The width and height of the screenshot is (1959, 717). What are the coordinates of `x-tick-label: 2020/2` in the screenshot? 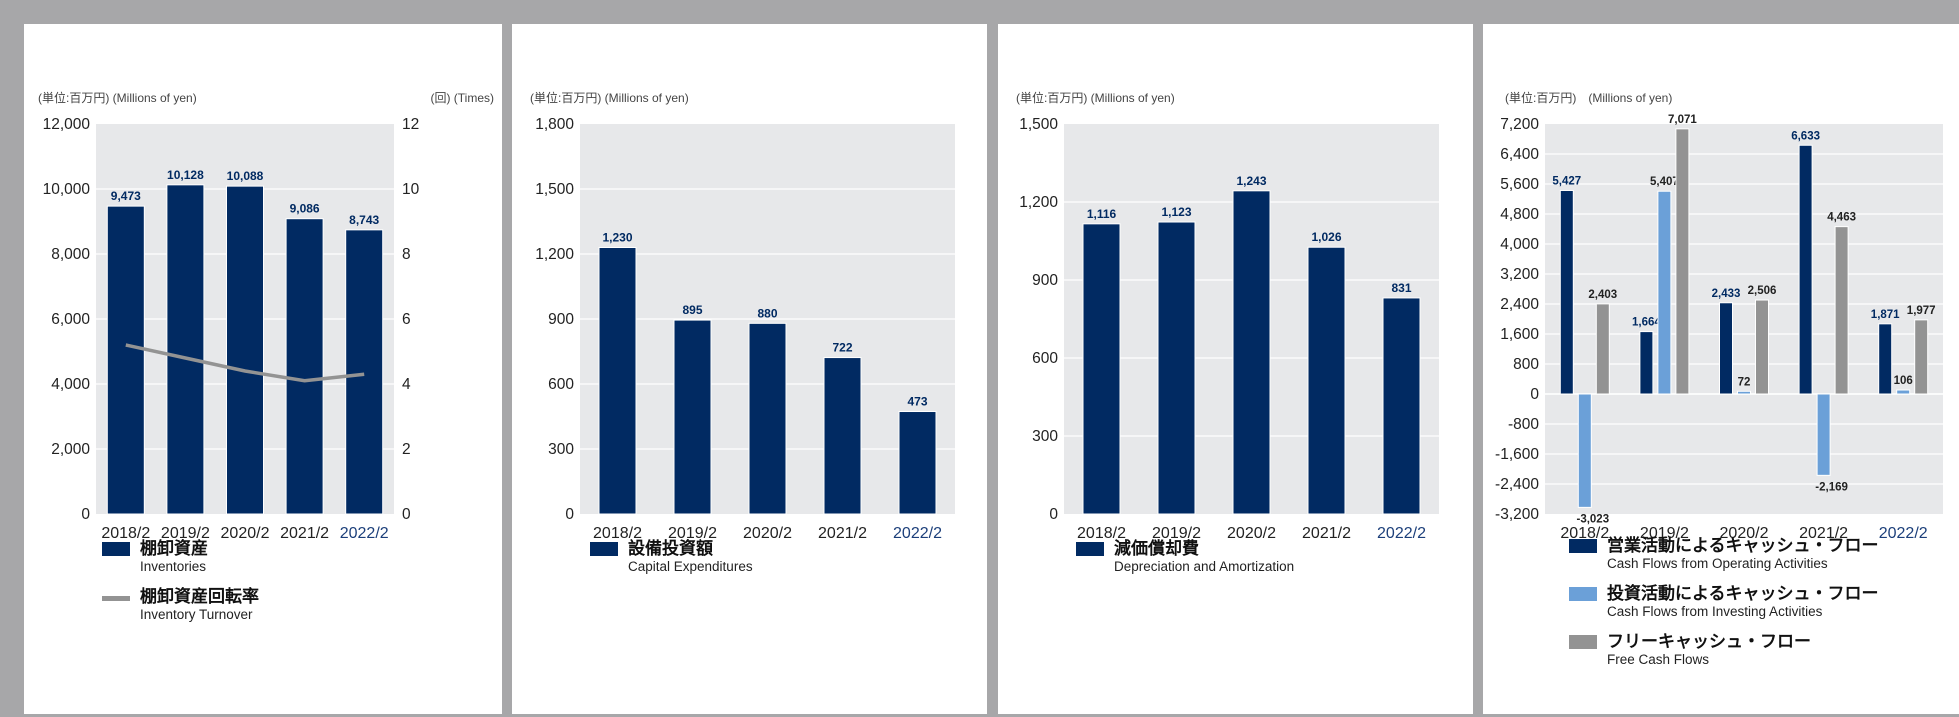 It's located at (1251, 533).